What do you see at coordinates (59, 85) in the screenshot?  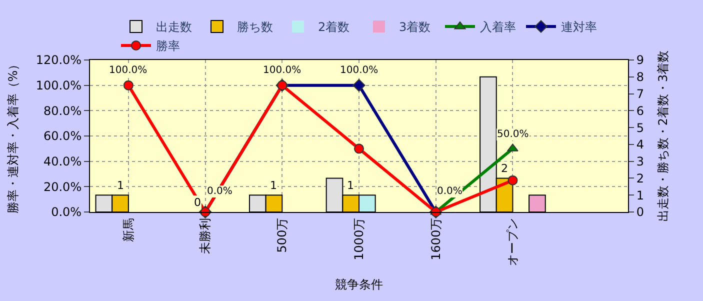 I see `y-tick-label: 100.0%` at bounding box center [59, 85].